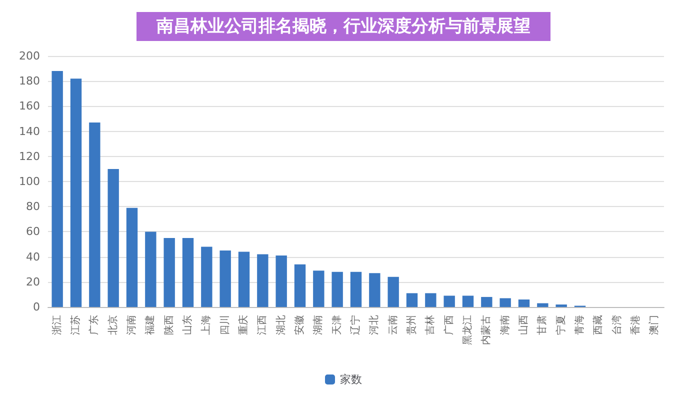 Image resolution: width=687 pixels, height=400 pixels. Describe the element at coordinates (654, 325) in the screenshot. I see `x-tick-label: 澳门` at that location.